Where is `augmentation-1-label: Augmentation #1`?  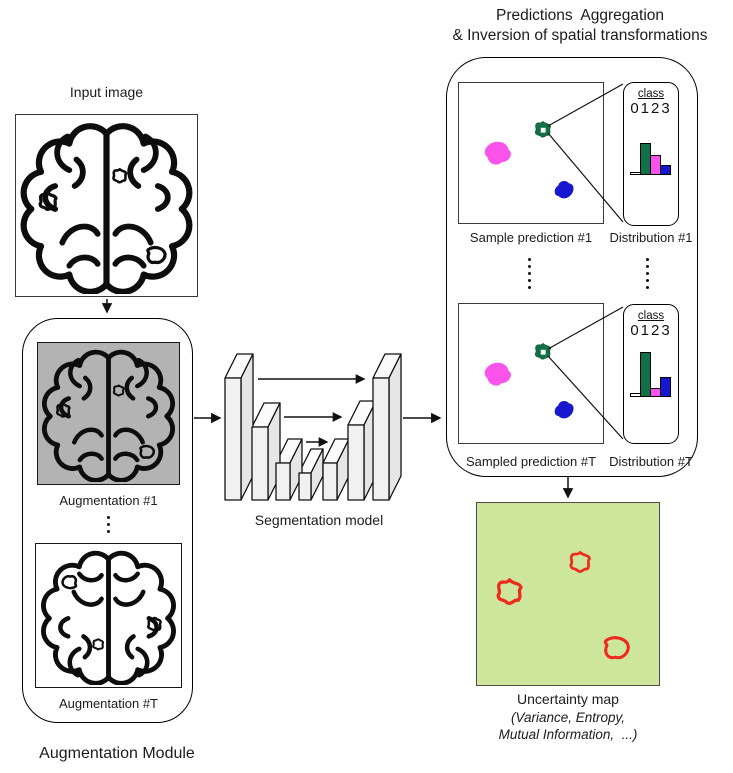
augmentation-1-label: Augmentation #1 is located at coordinates (108, 500).